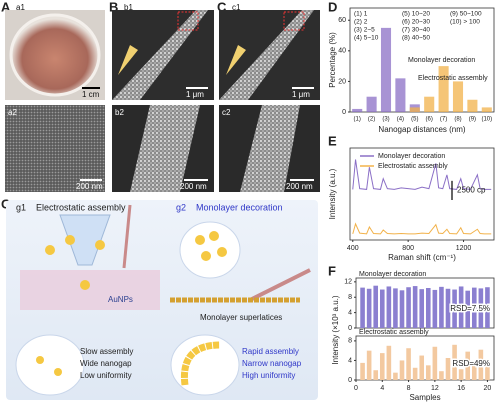 The width and height of the screenshot is (500, 402). I want to click on schematic-title: Electrostatic assembly, so click(81, 207).